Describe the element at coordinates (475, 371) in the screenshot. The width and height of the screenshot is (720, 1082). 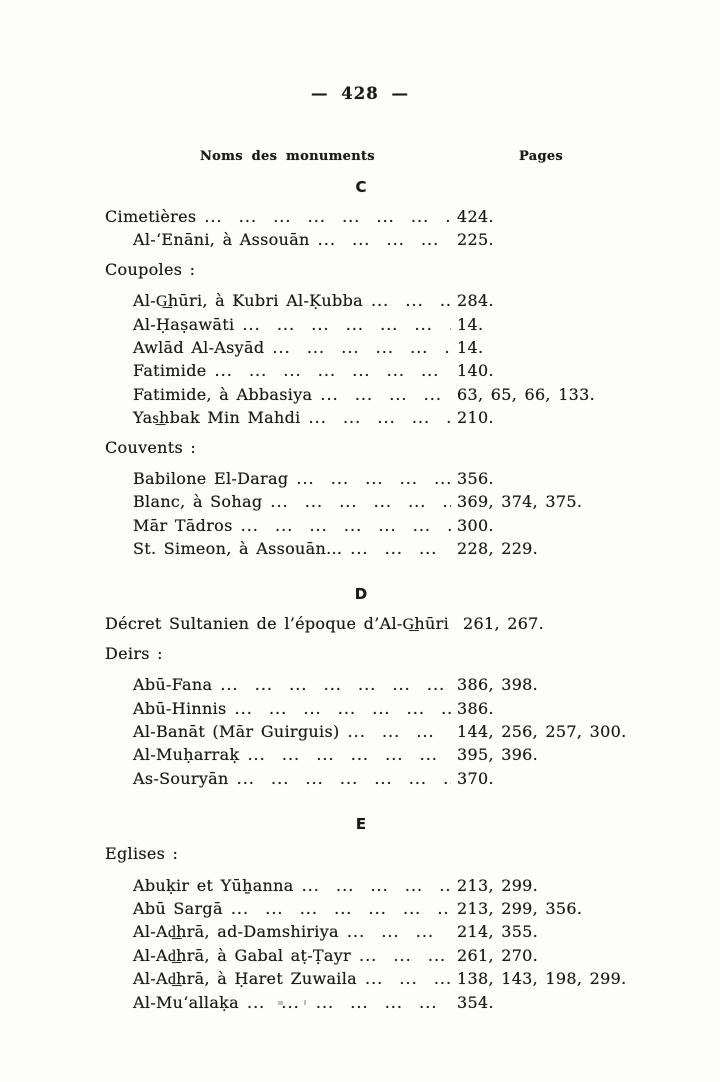
I see `entry-pages: 140.` at that location.